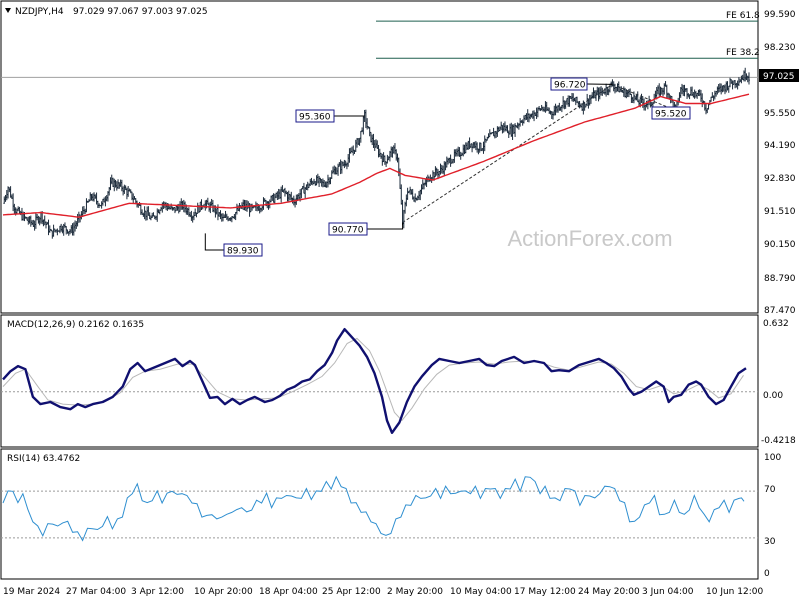  What do you see at coordinates (780, 146) in the screenshot?
I see `price-tick-label: 94.190` at bounding box center [780, 146].